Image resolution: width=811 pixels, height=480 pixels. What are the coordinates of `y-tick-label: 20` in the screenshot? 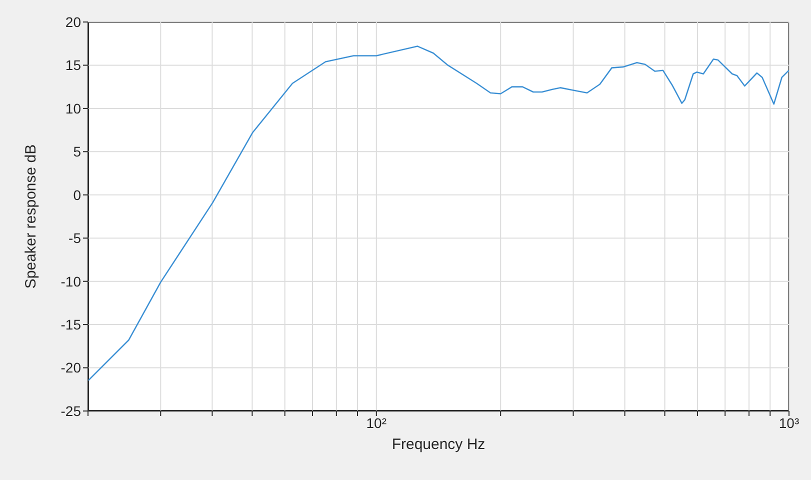 It's located at (73, 22).